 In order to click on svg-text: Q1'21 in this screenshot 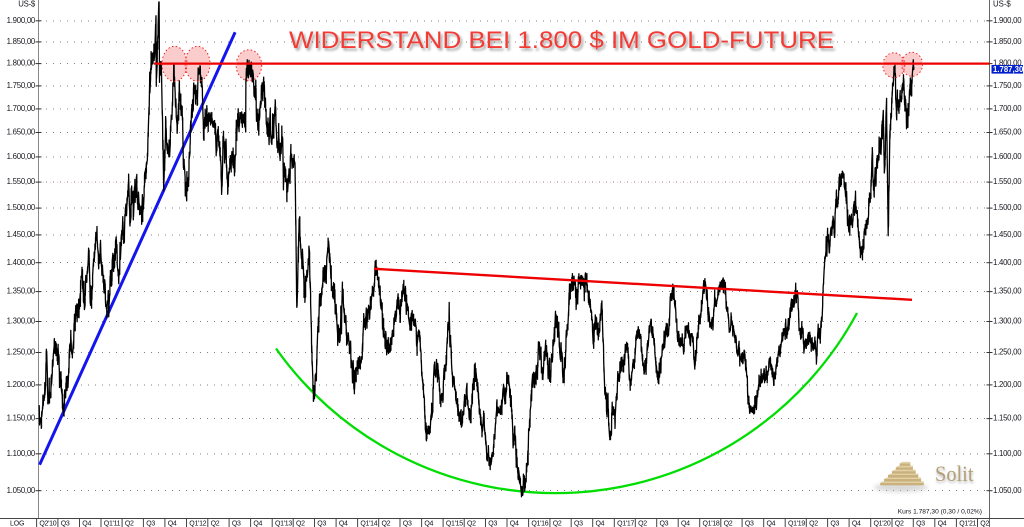, I will do `click(967, 523)`.